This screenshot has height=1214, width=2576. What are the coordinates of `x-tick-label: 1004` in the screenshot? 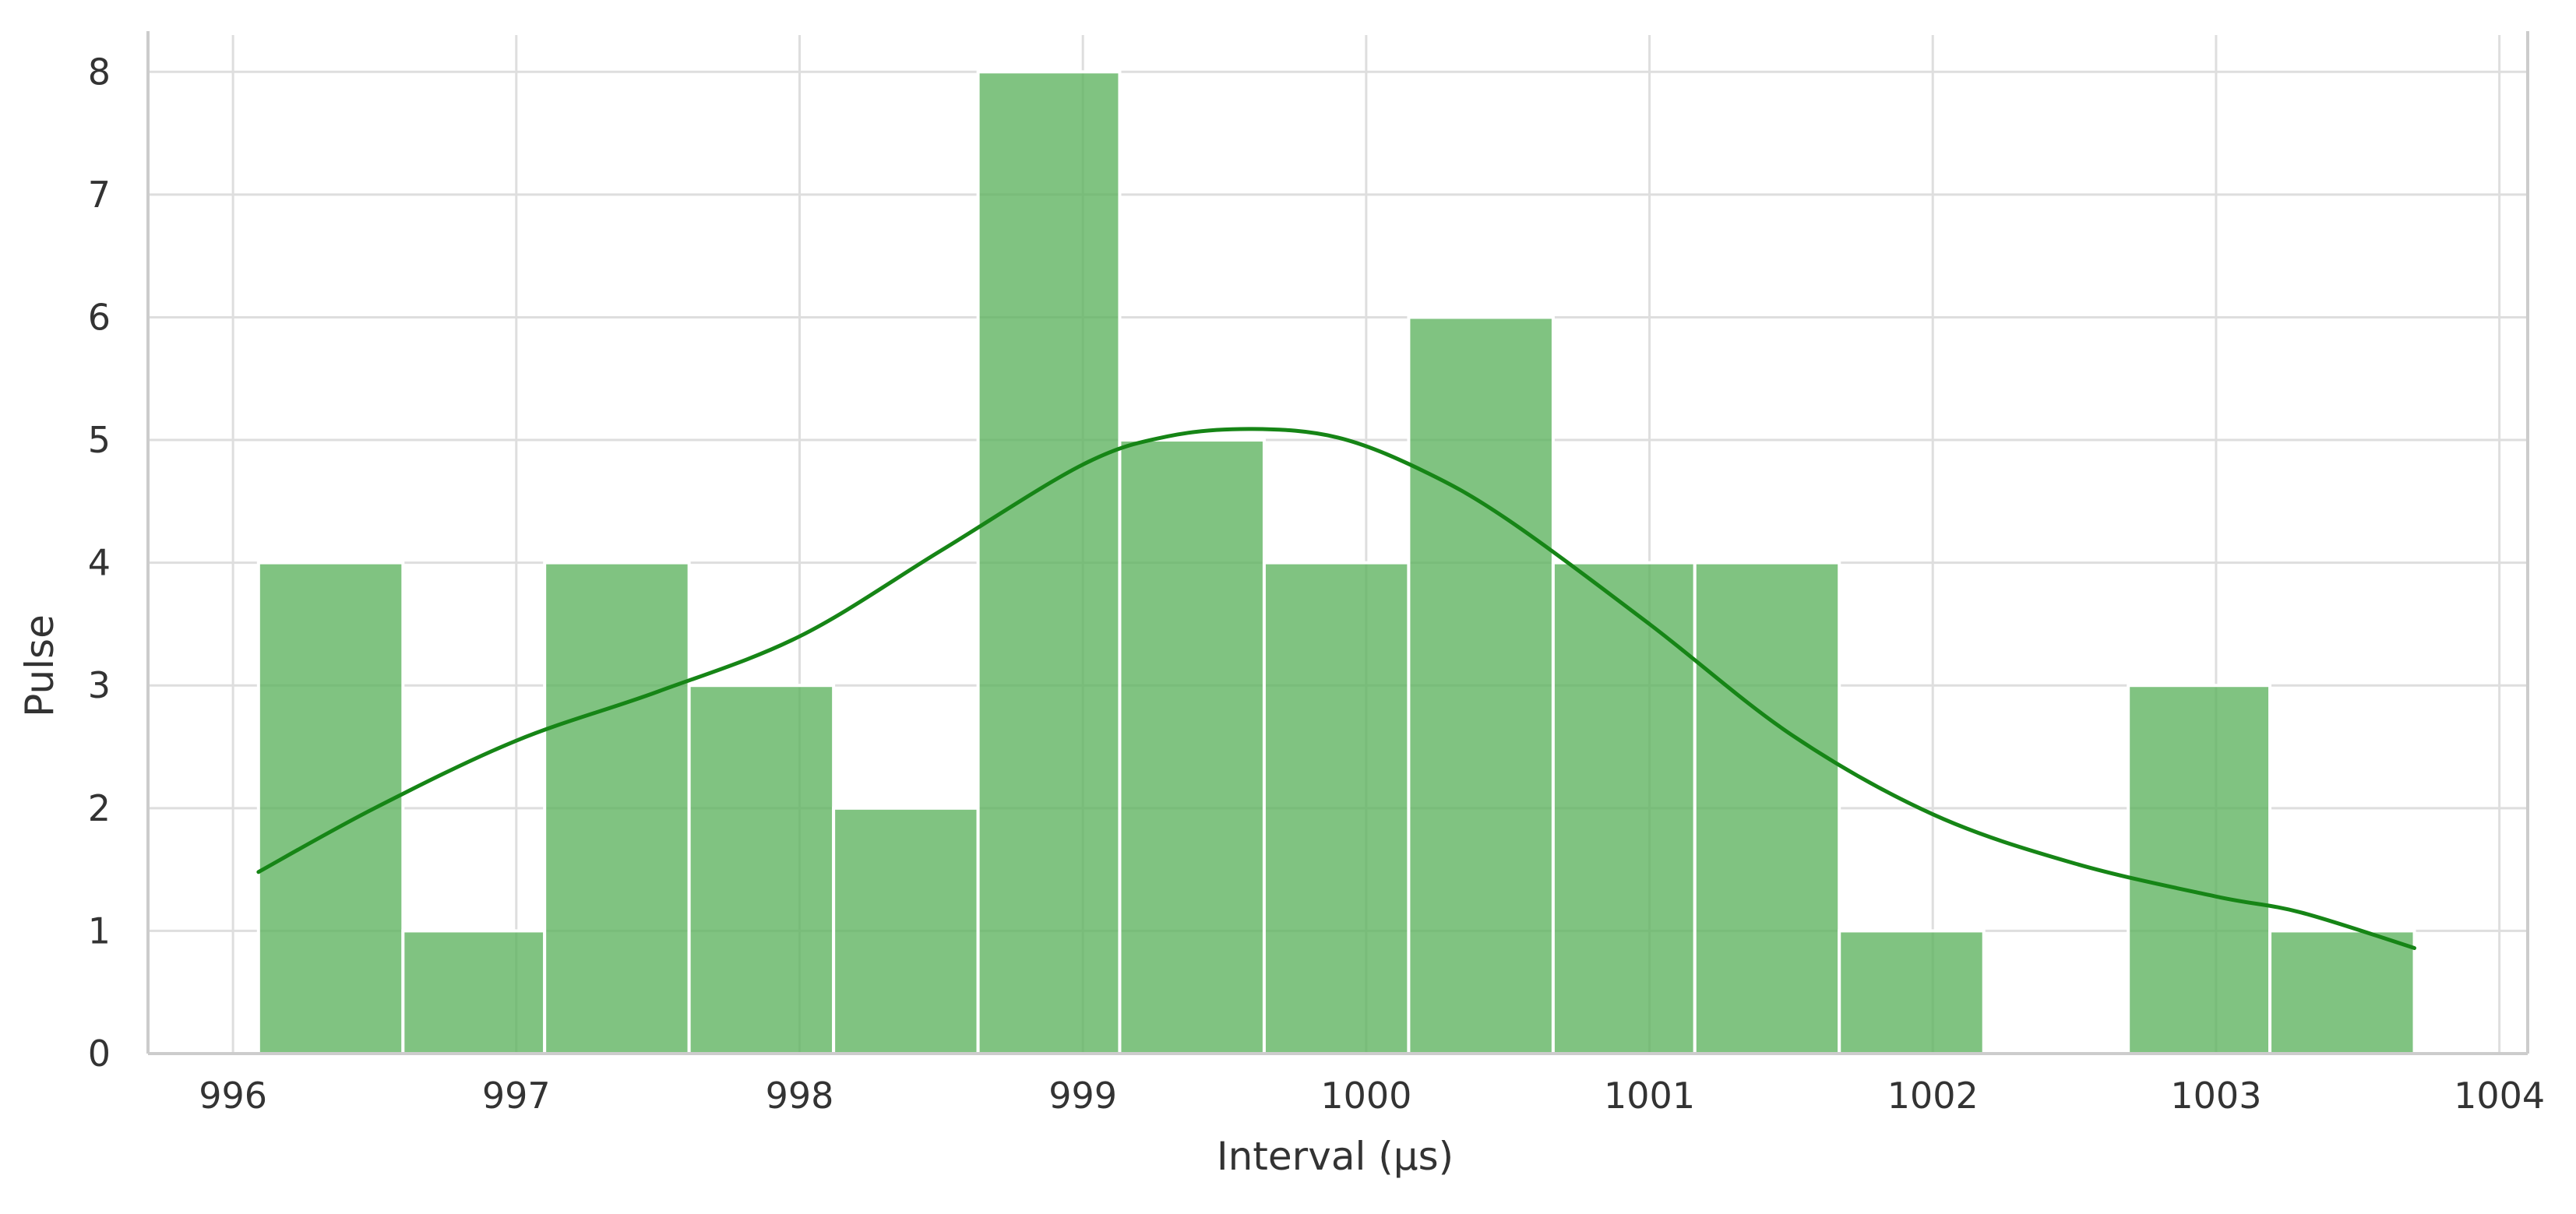 It's located at (2499, 1096).